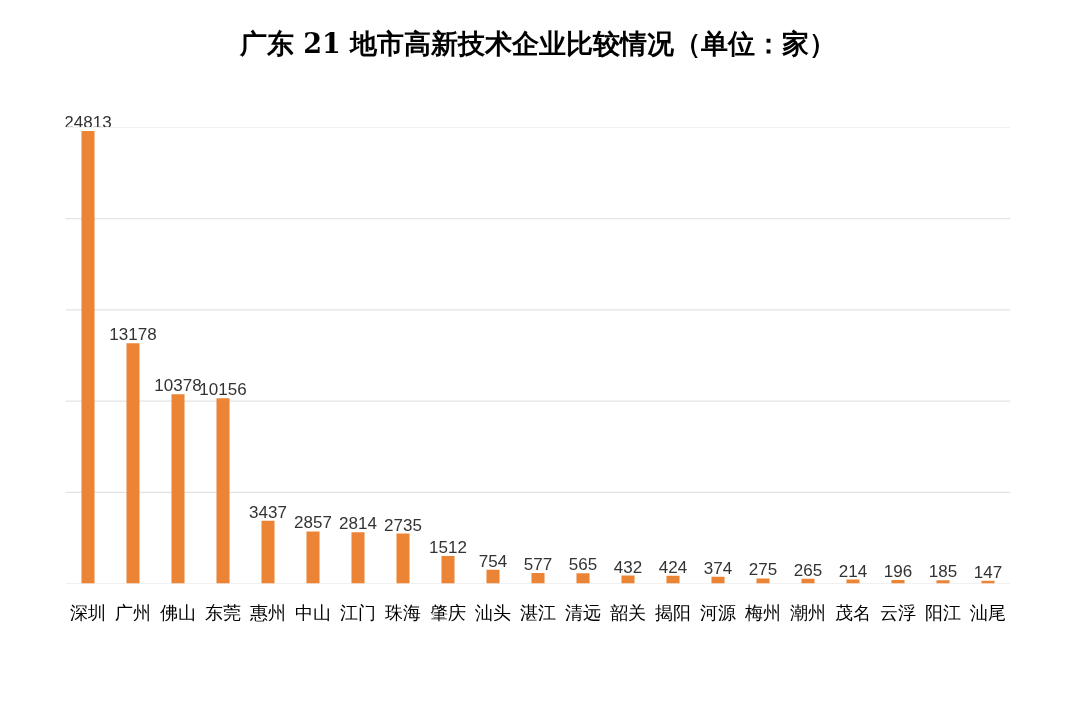 Image resolution: width=1080 pixels, height=710 pixels. What do you see at coordinates (313, 523) in the screenshot?
I see `data-label: 2857` at bounding box center [313, 523].